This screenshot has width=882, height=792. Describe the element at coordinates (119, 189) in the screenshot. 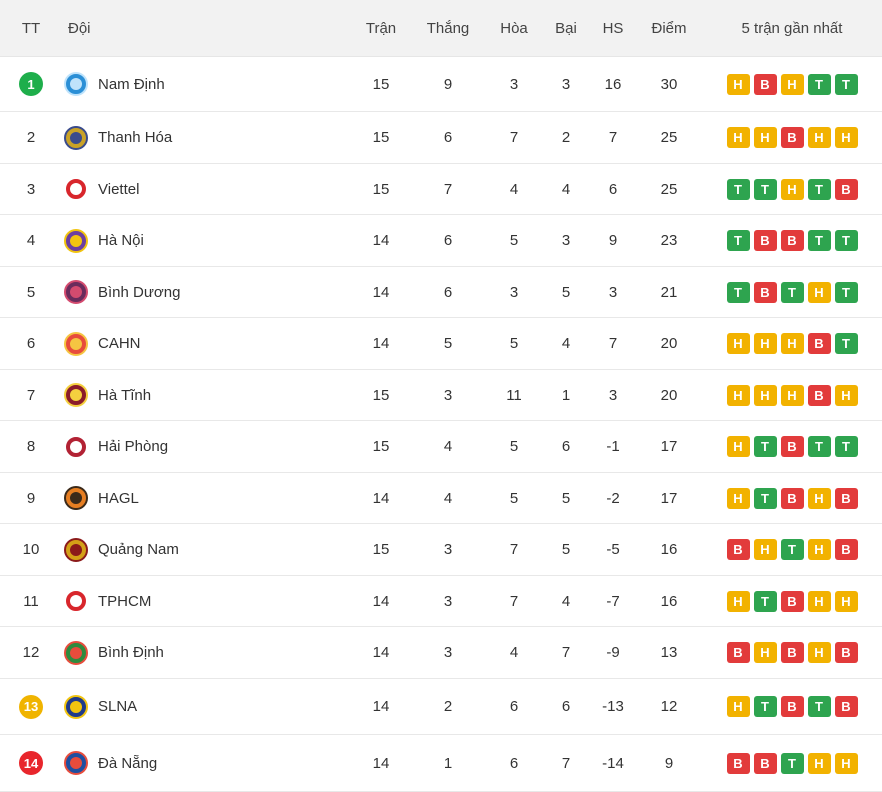

I see `team-name: Viettel` at that location.